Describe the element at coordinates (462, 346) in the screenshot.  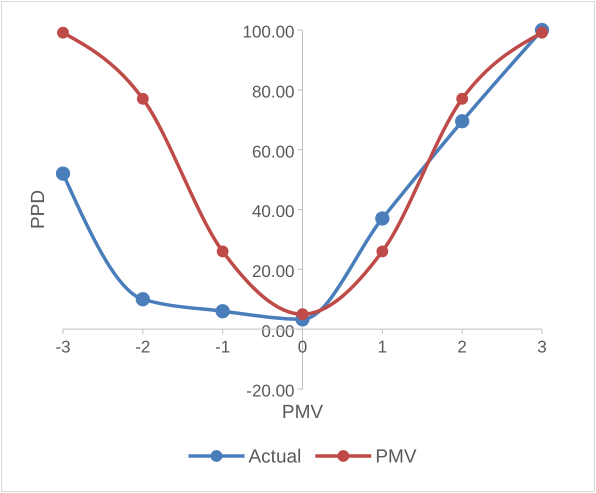
I see `x-tick-label: 2` at that location.